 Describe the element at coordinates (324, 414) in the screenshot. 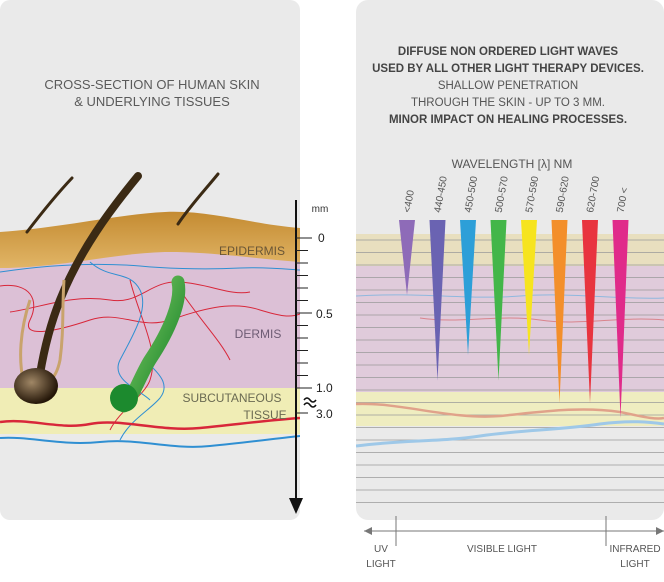

I see `scale-tick-label: 3.0` at that location.